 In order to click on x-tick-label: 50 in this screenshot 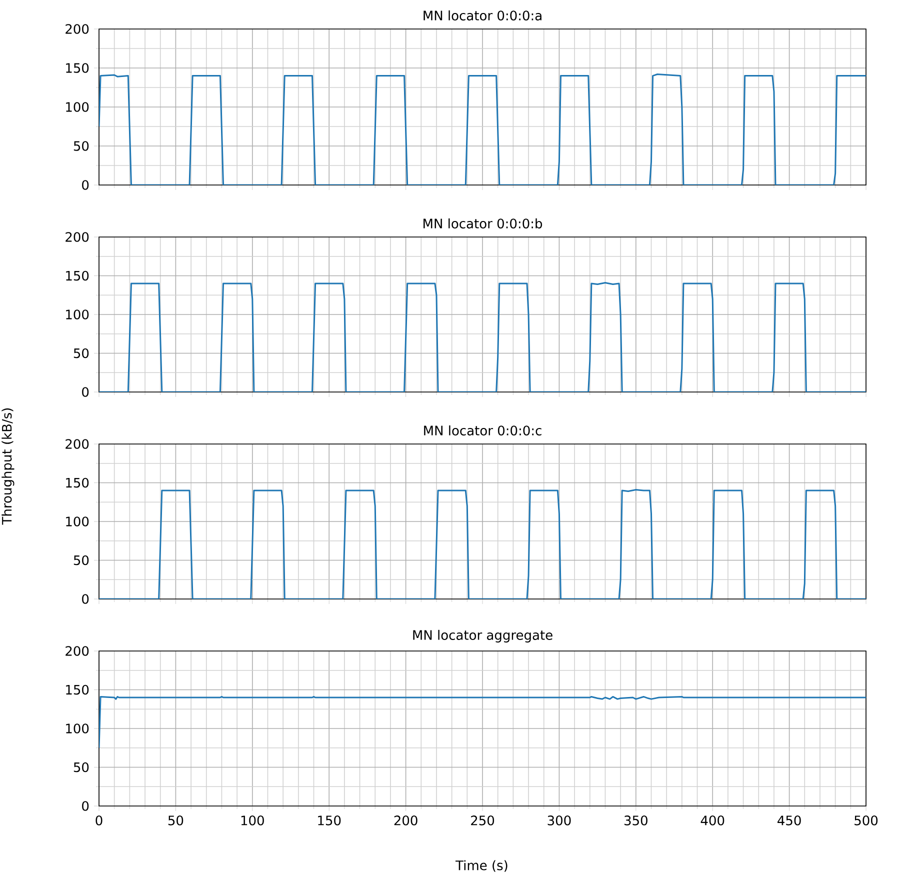, I will do `click(176, 821)`.